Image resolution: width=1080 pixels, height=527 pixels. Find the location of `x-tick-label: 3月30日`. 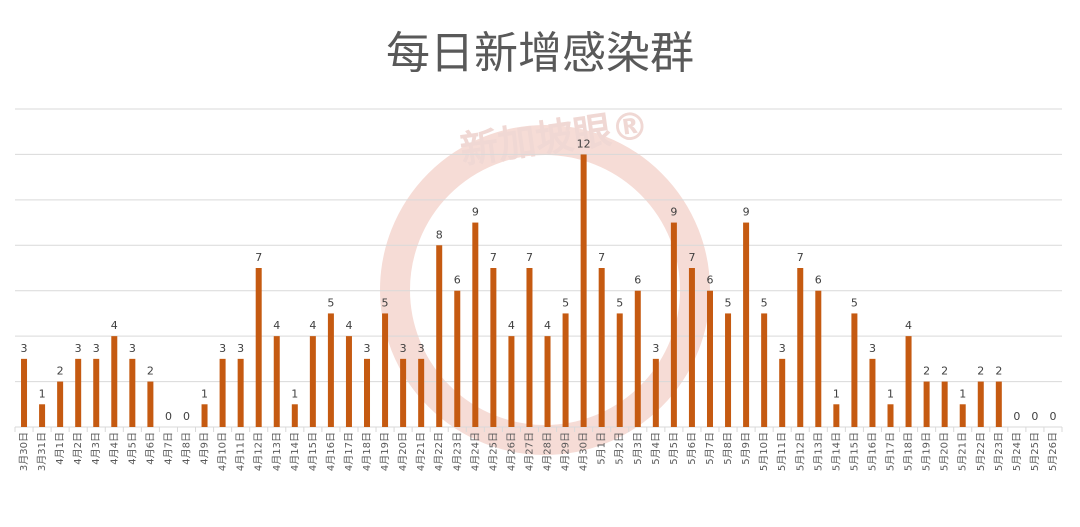

x-tick-label: 3月30日 is located at coordinates (24, 451).